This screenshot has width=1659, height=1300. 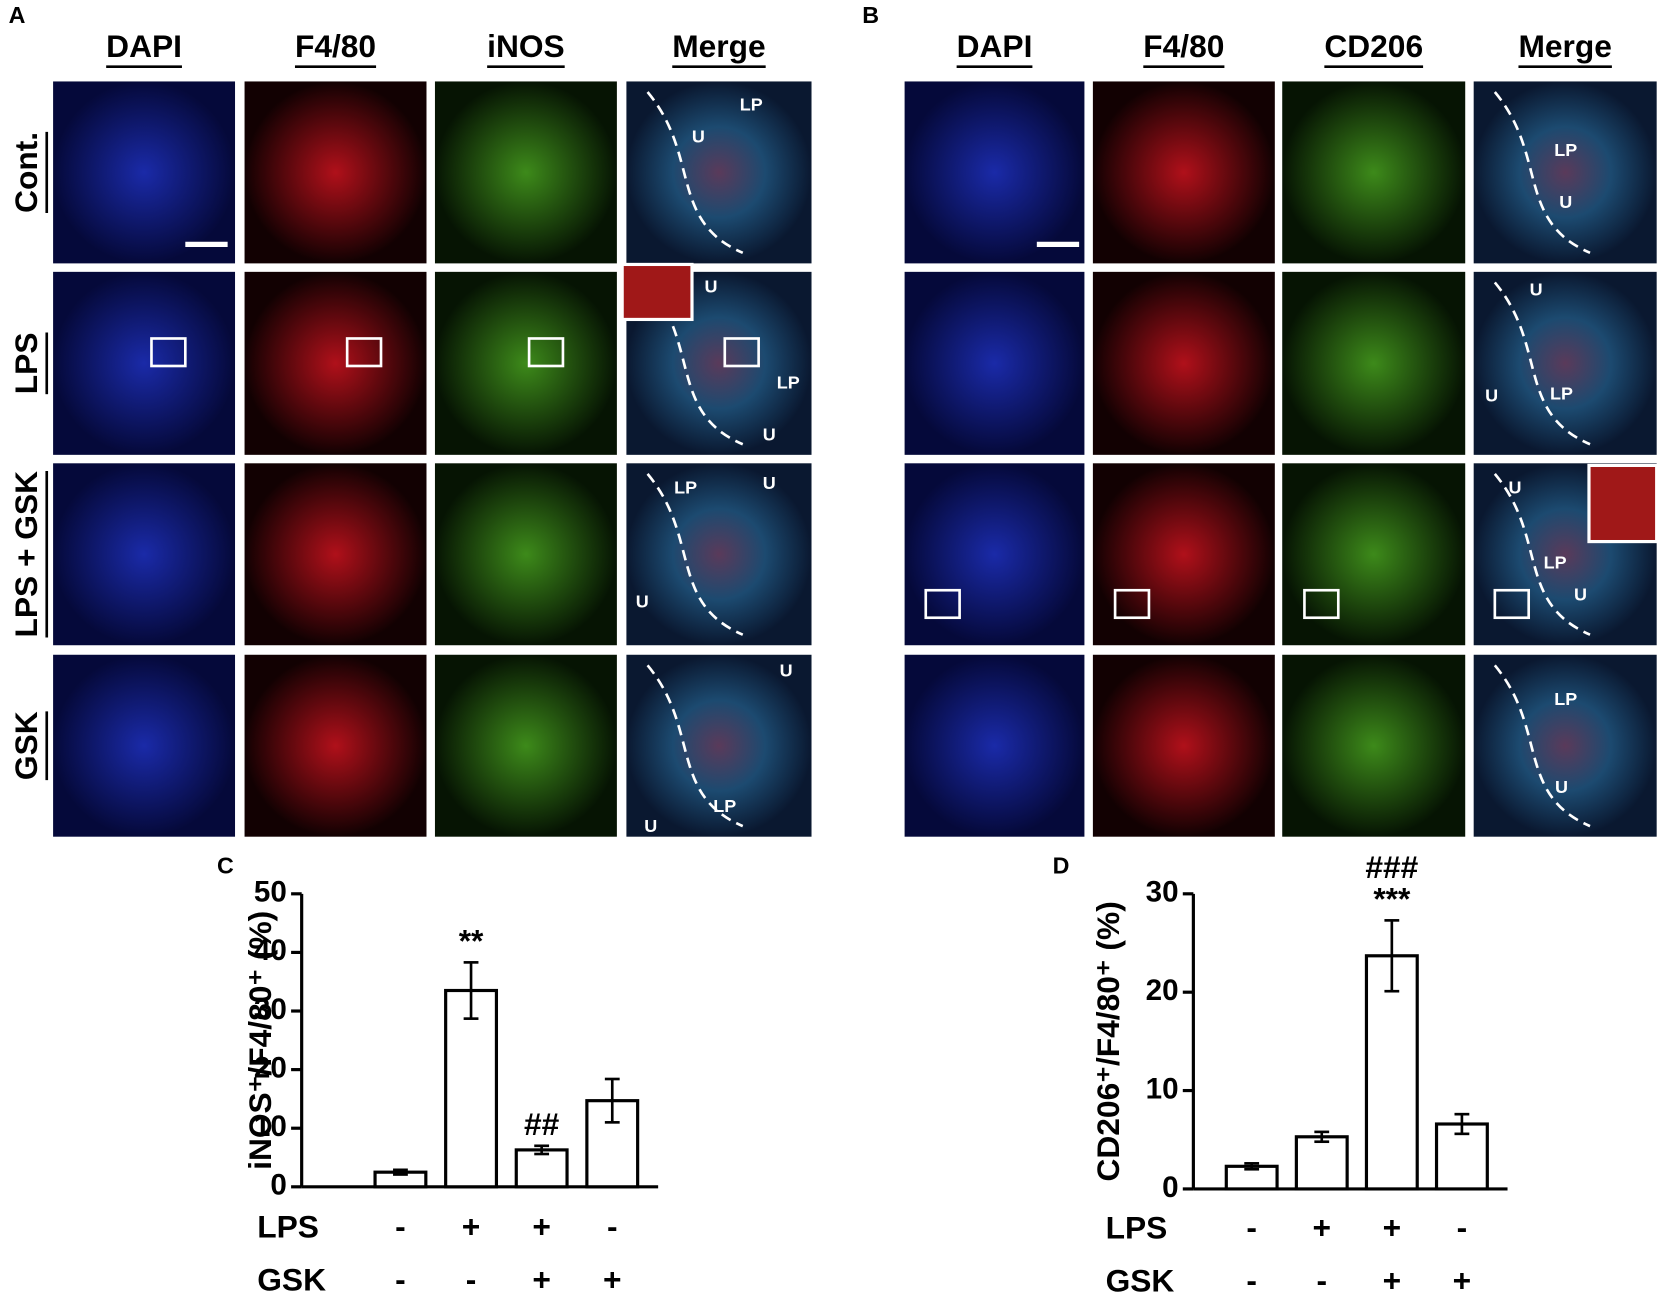 I want to click on inset, so click(x=1623, y=503).